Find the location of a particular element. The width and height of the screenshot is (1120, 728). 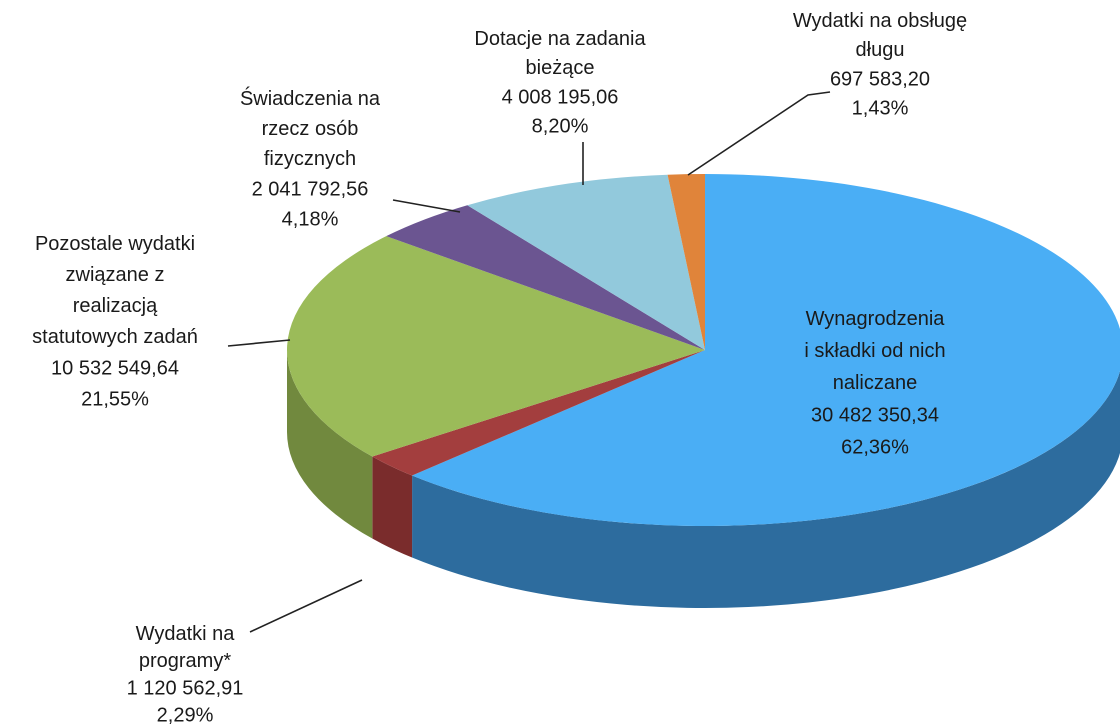

value-label: 4 008 195,06 is located at coordinates (560, 97).